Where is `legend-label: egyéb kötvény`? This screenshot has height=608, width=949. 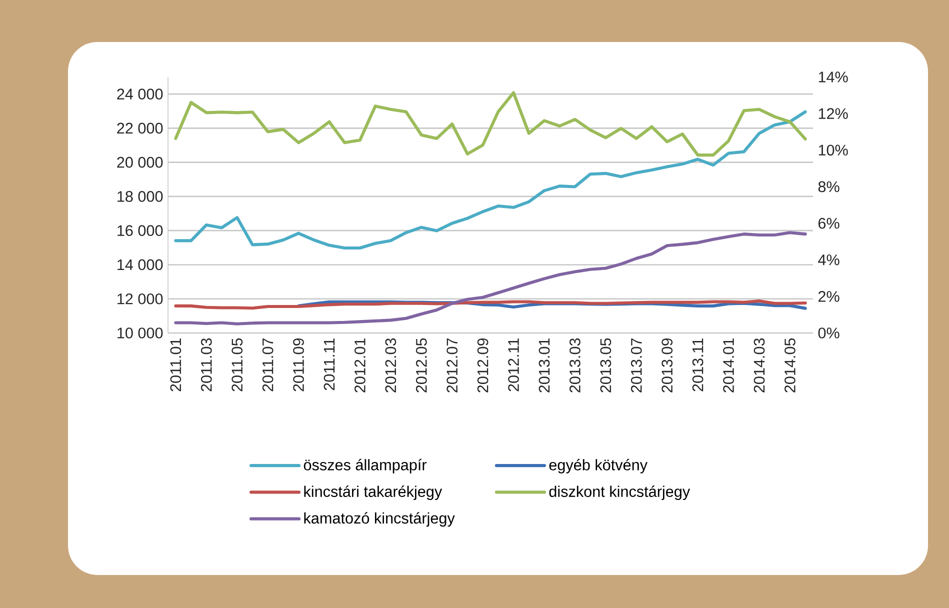
legend-label: egyéb kötvény is located at coordinates (598, 466).